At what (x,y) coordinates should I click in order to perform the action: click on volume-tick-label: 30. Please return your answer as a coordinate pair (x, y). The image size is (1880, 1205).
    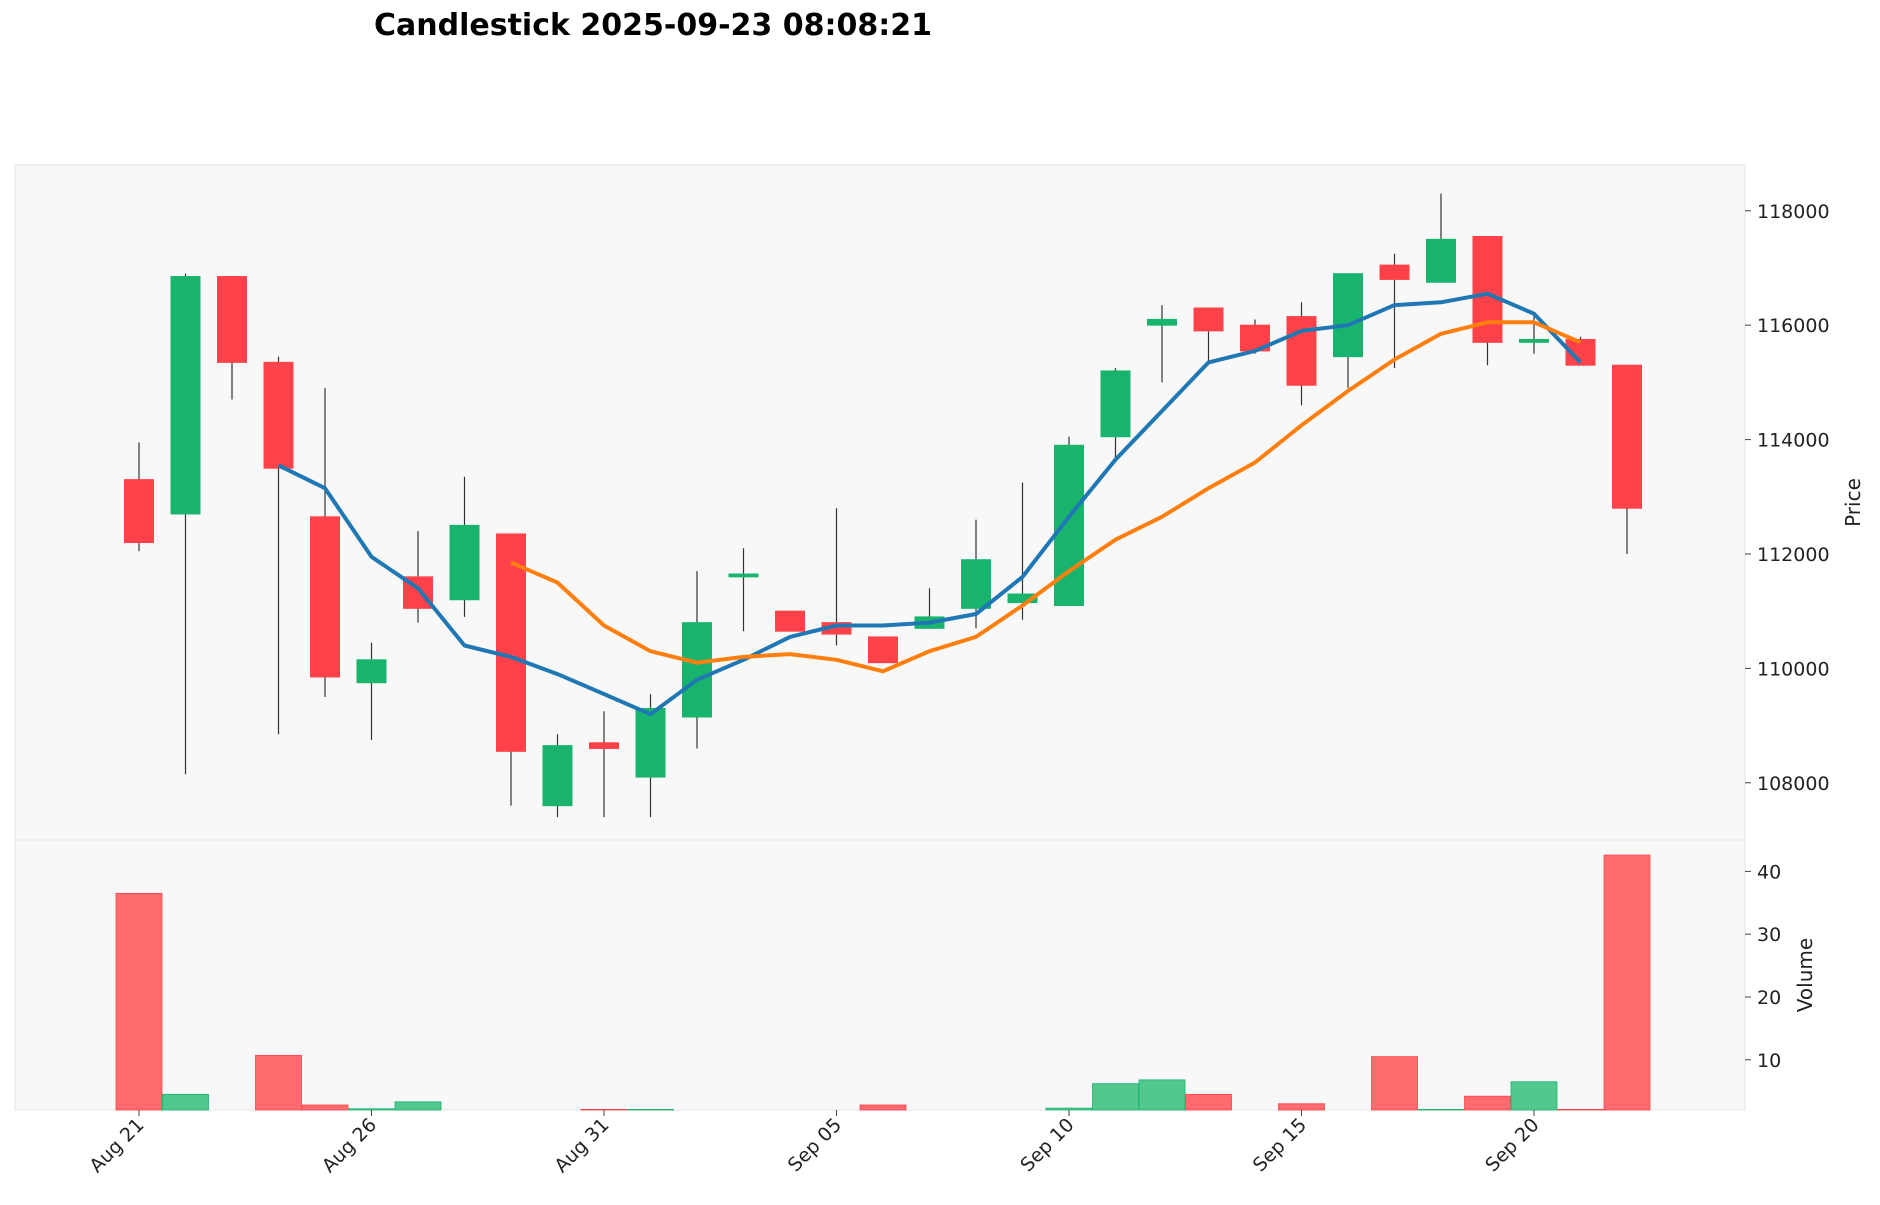
    Looking at the image, I should click on (1769, 935).